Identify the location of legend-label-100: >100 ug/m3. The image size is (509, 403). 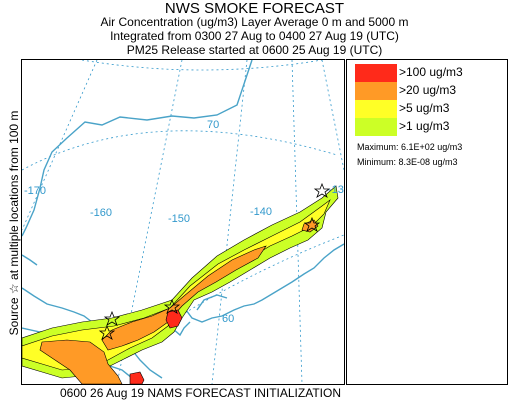
(431, 72).